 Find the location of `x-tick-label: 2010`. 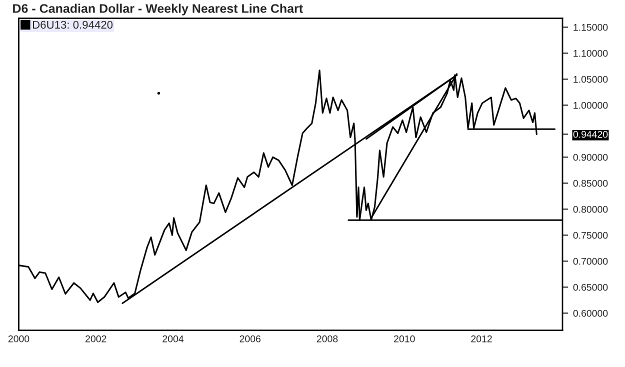

x-tick-label: 2010 is located at coordinates (404, 338).